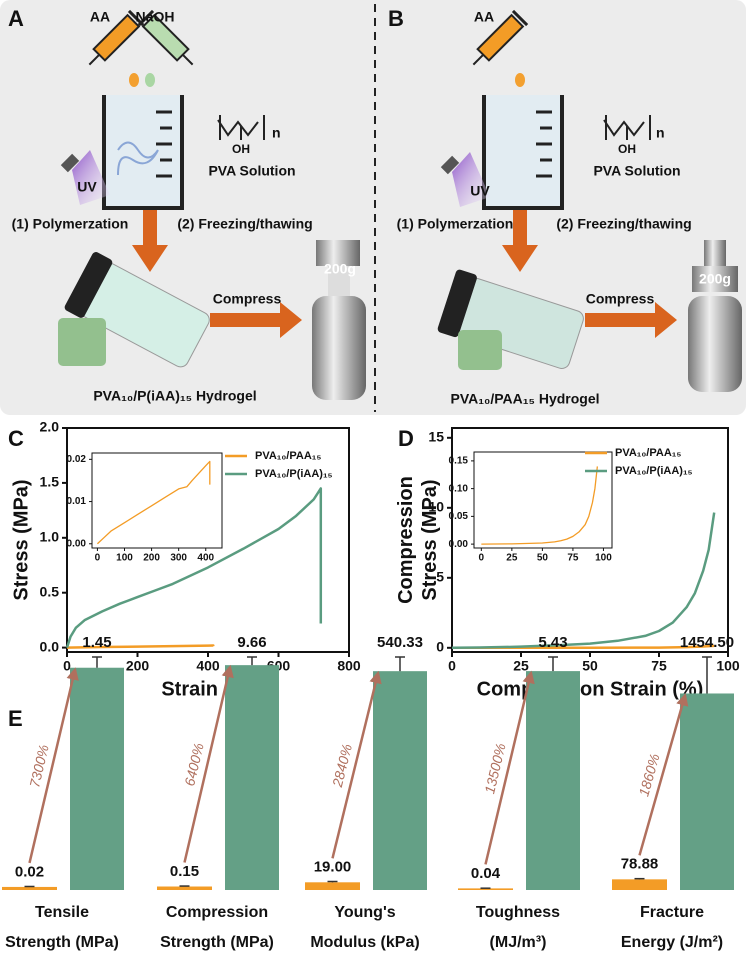 This screenshot has width=746, height=969. What do you see at coordinates (15, 718) in the screenshot?
I see `panel-label: E` at bounding box center [15, 718].